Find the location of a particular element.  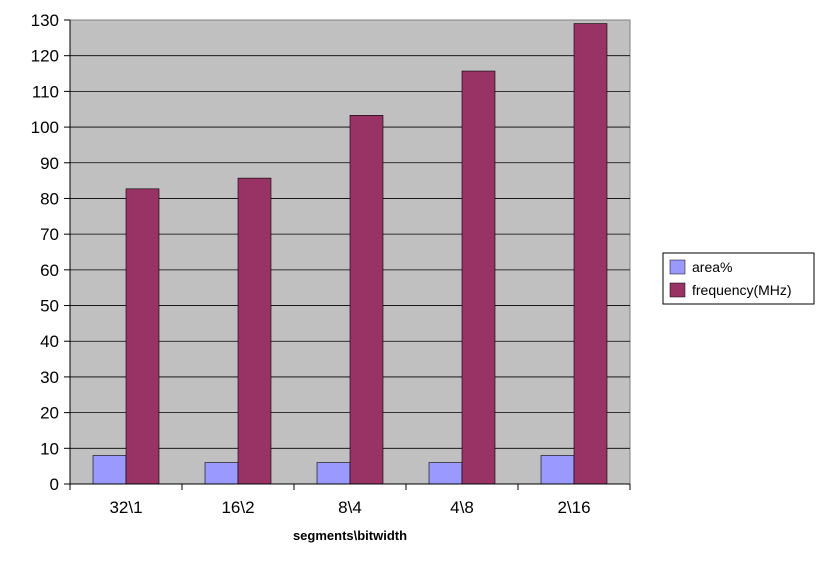

y-tick-label: 130 is located at coordinates (45, 20).